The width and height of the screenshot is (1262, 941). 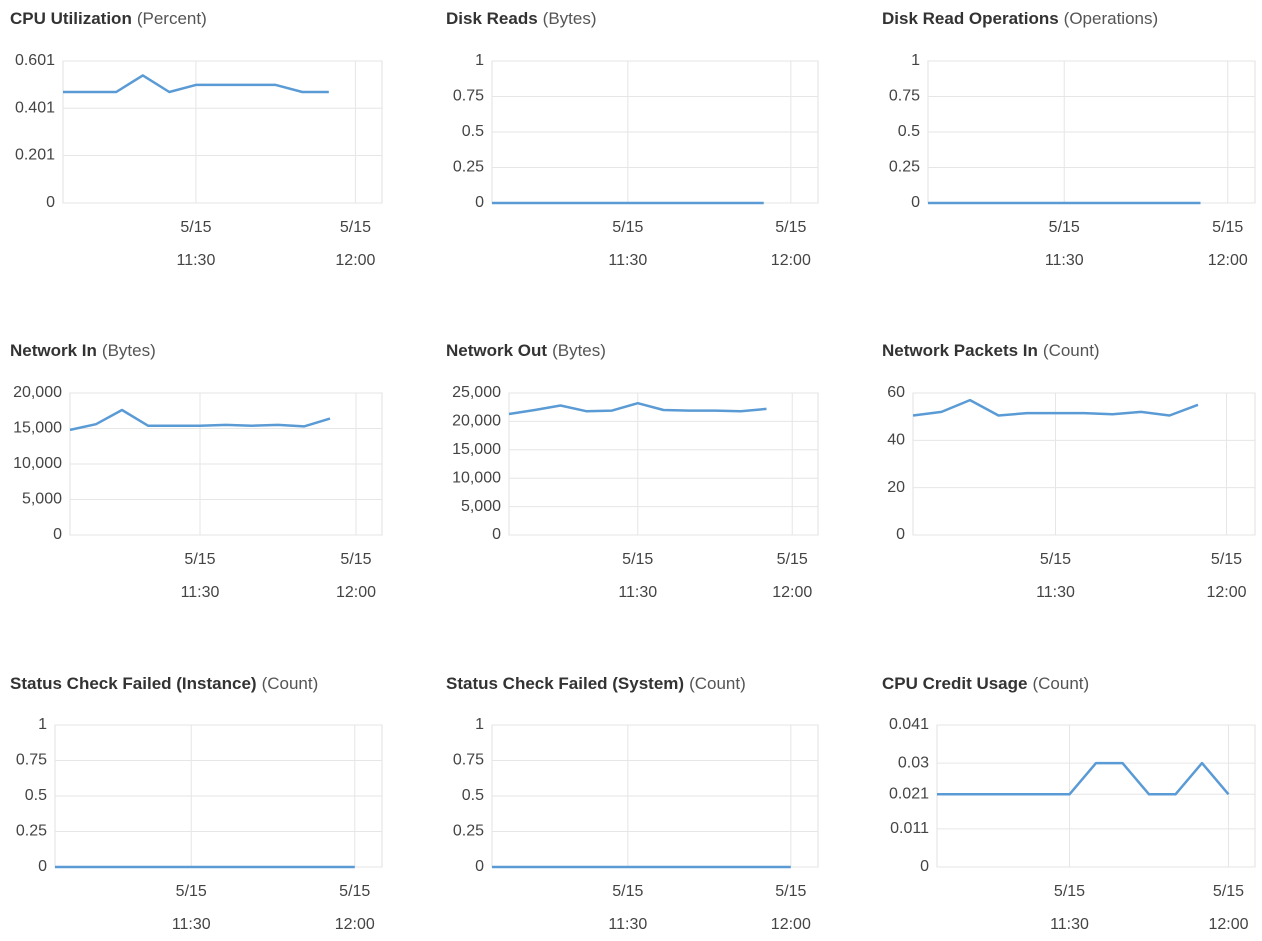 I want to click on chart-title: Network Out (Bytes), so click(x=526, y=350).